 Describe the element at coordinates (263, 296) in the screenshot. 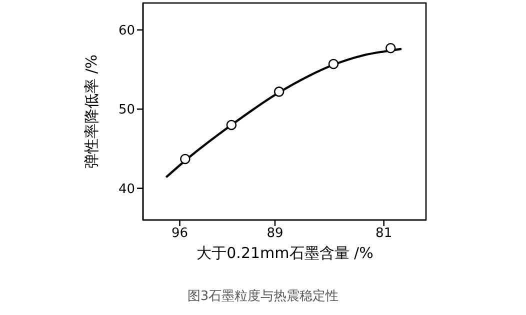

I see `text: 图3石墨粒度与热震稳定性` at that location.